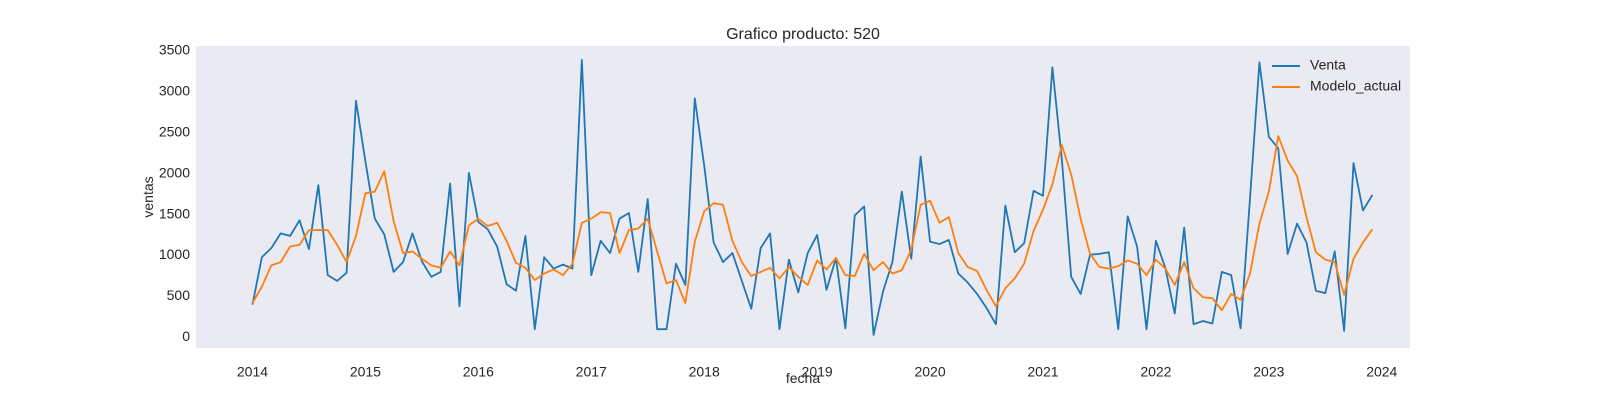  Describe the element at coordinates (174, 131) in the screenshot. I see `y-tick-label: 2500` at that location.